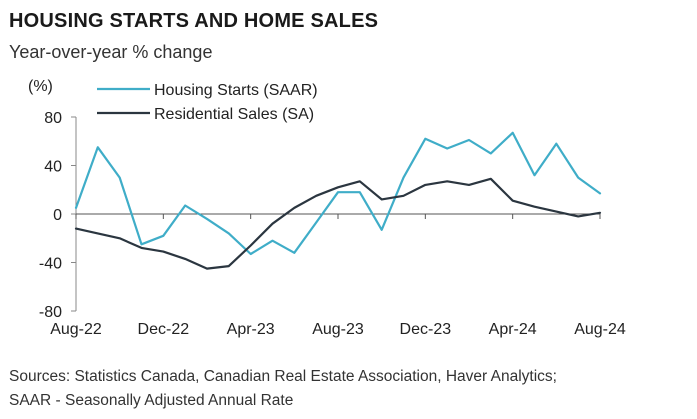 The height and width of the screenshot is (419, 697). I want to click on y-tick-label: -40, so click(50, 264).